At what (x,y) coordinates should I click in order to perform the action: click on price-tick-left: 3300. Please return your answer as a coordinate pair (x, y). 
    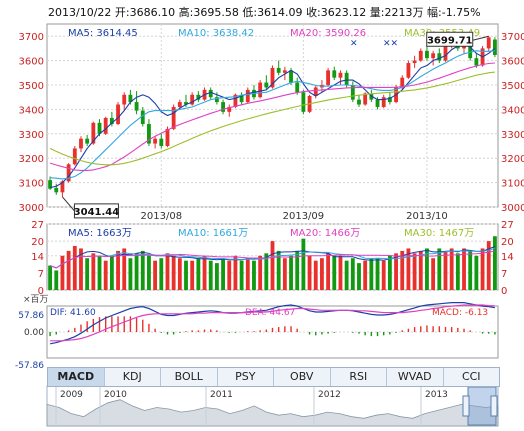
    Looking at the image, I should click on (31, 135).